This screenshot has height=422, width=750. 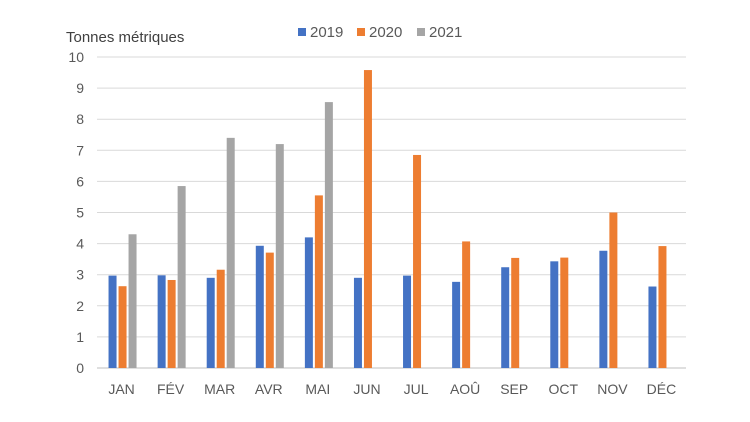 What do you see at coordinates (421, 32) in the screenshot?
I see `legend-swatch-2021` at bounding box center [421, 32].